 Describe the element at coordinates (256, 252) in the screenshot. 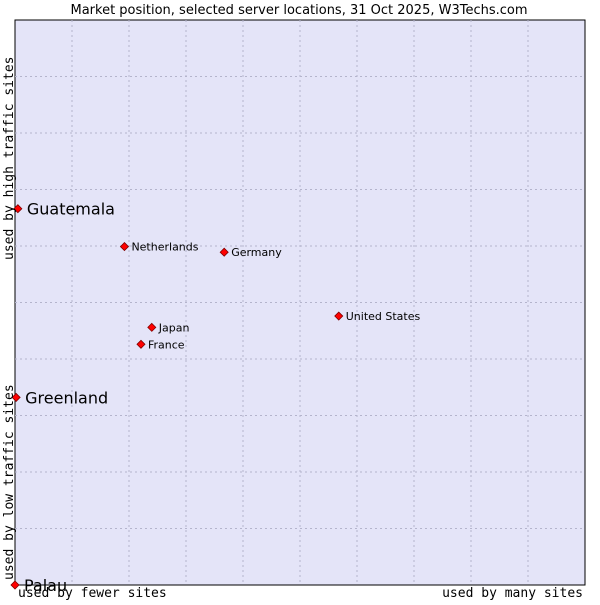

I see `data-point-label: Germany` at that location.